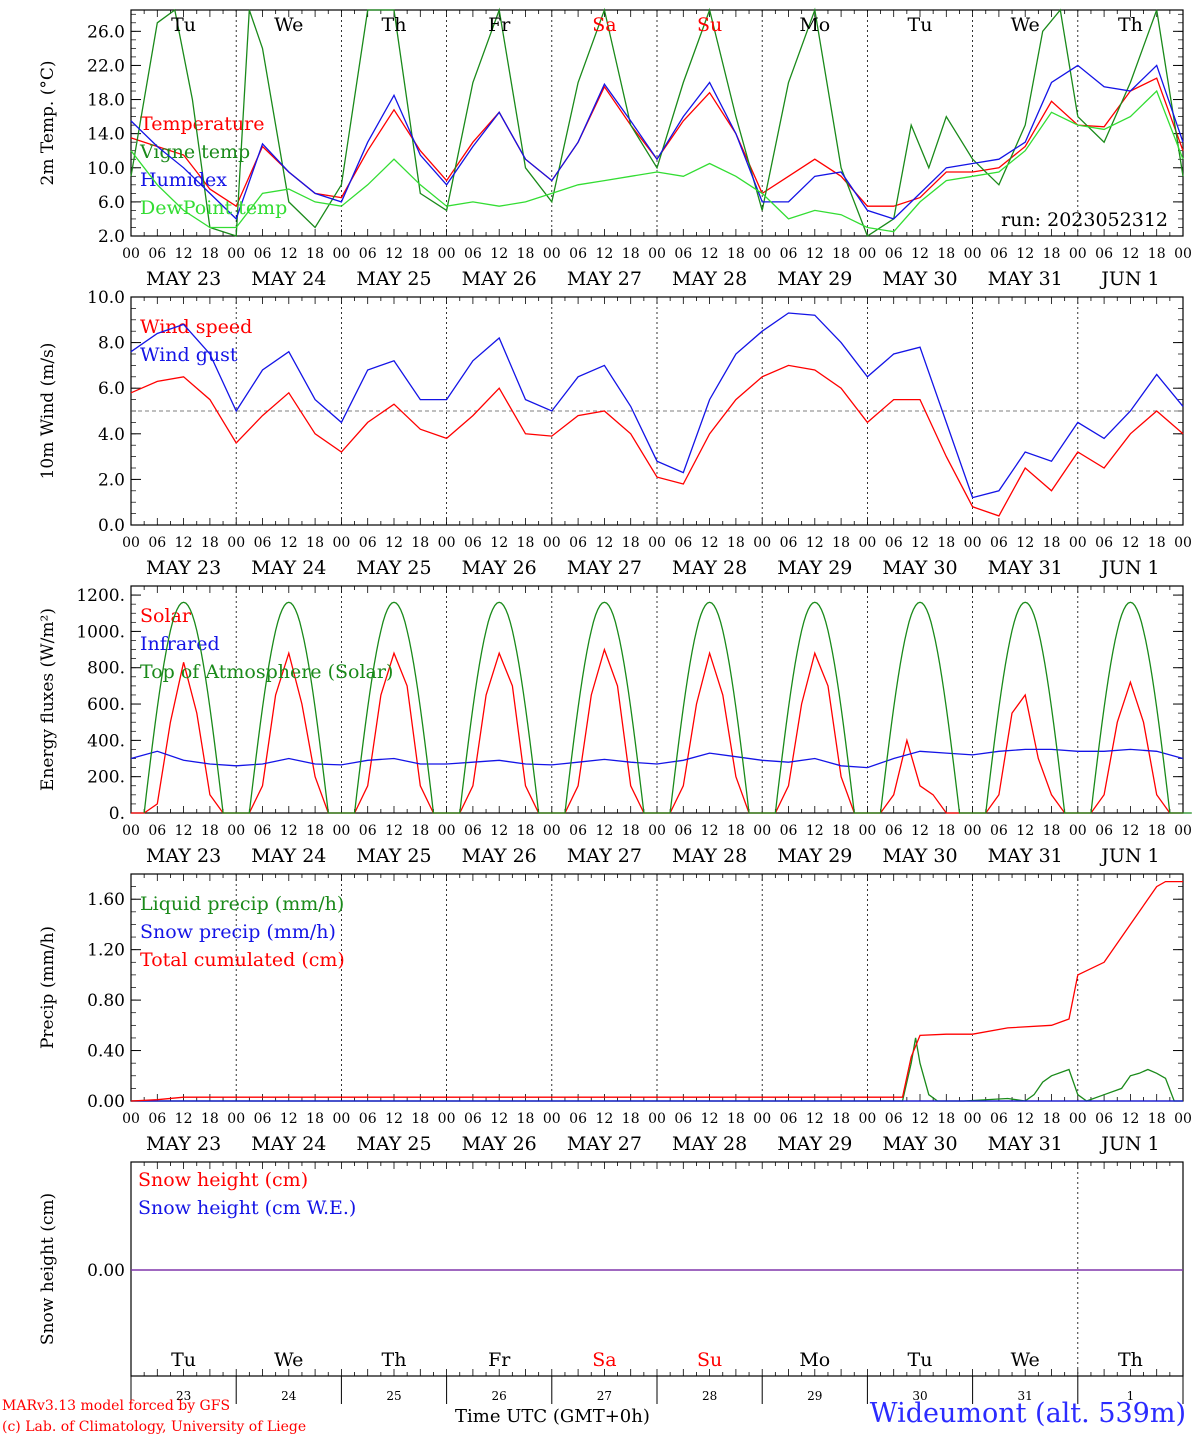  Describe the element at coordinates (1130, 1360) in the screenshot. I see `weekday-label: Th` at that location.